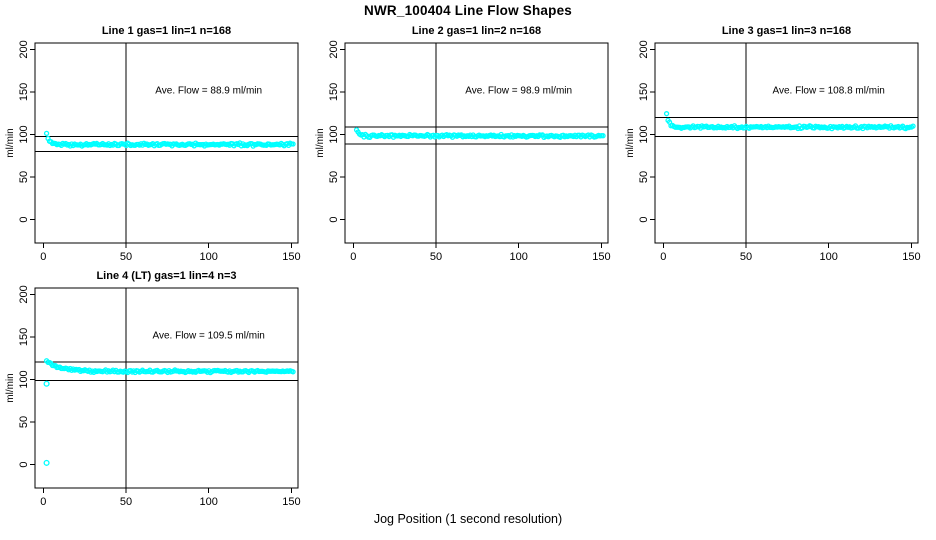 The height and width of the screenshot is (540, 936). Describe the element at coordinates (468, 10) in the screenshot. I see `figure-title: NWR_100404 Line Flow Shapes` at that location.